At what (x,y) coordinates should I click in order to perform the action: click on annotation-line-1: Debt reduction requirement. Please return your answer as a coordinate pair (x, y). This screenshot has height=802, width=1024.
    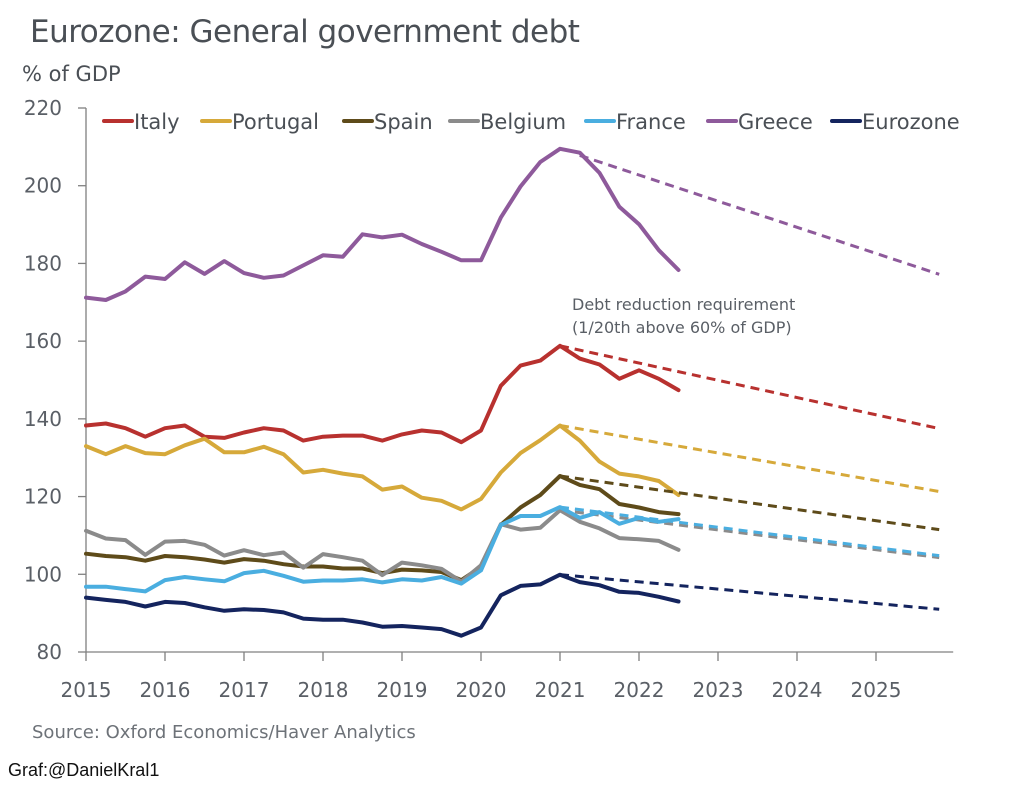
    Looking at the image, I should click on (683, 304).